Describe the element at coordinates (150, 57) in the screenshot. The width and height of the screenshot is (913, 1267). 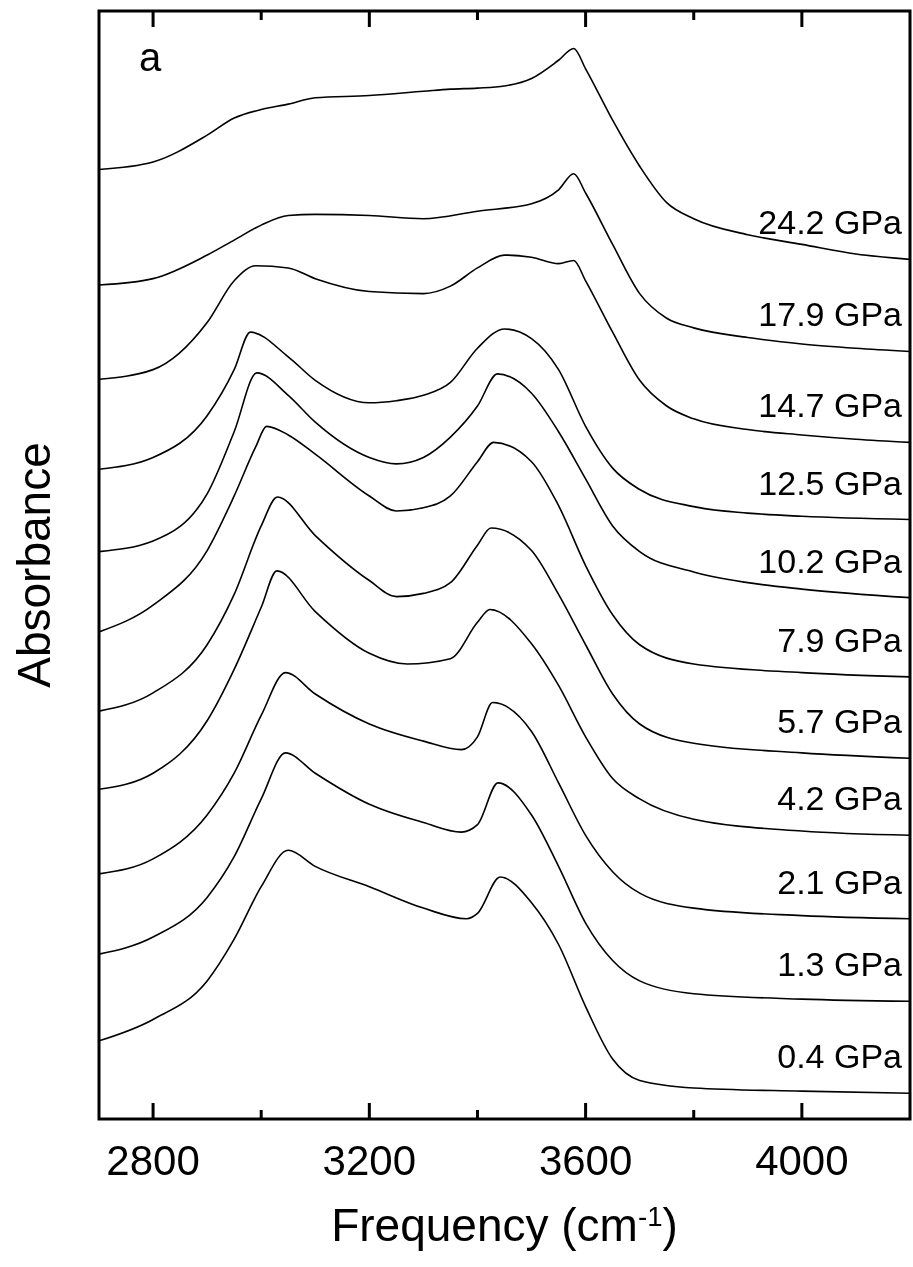
I see `annotation: a` at that location.